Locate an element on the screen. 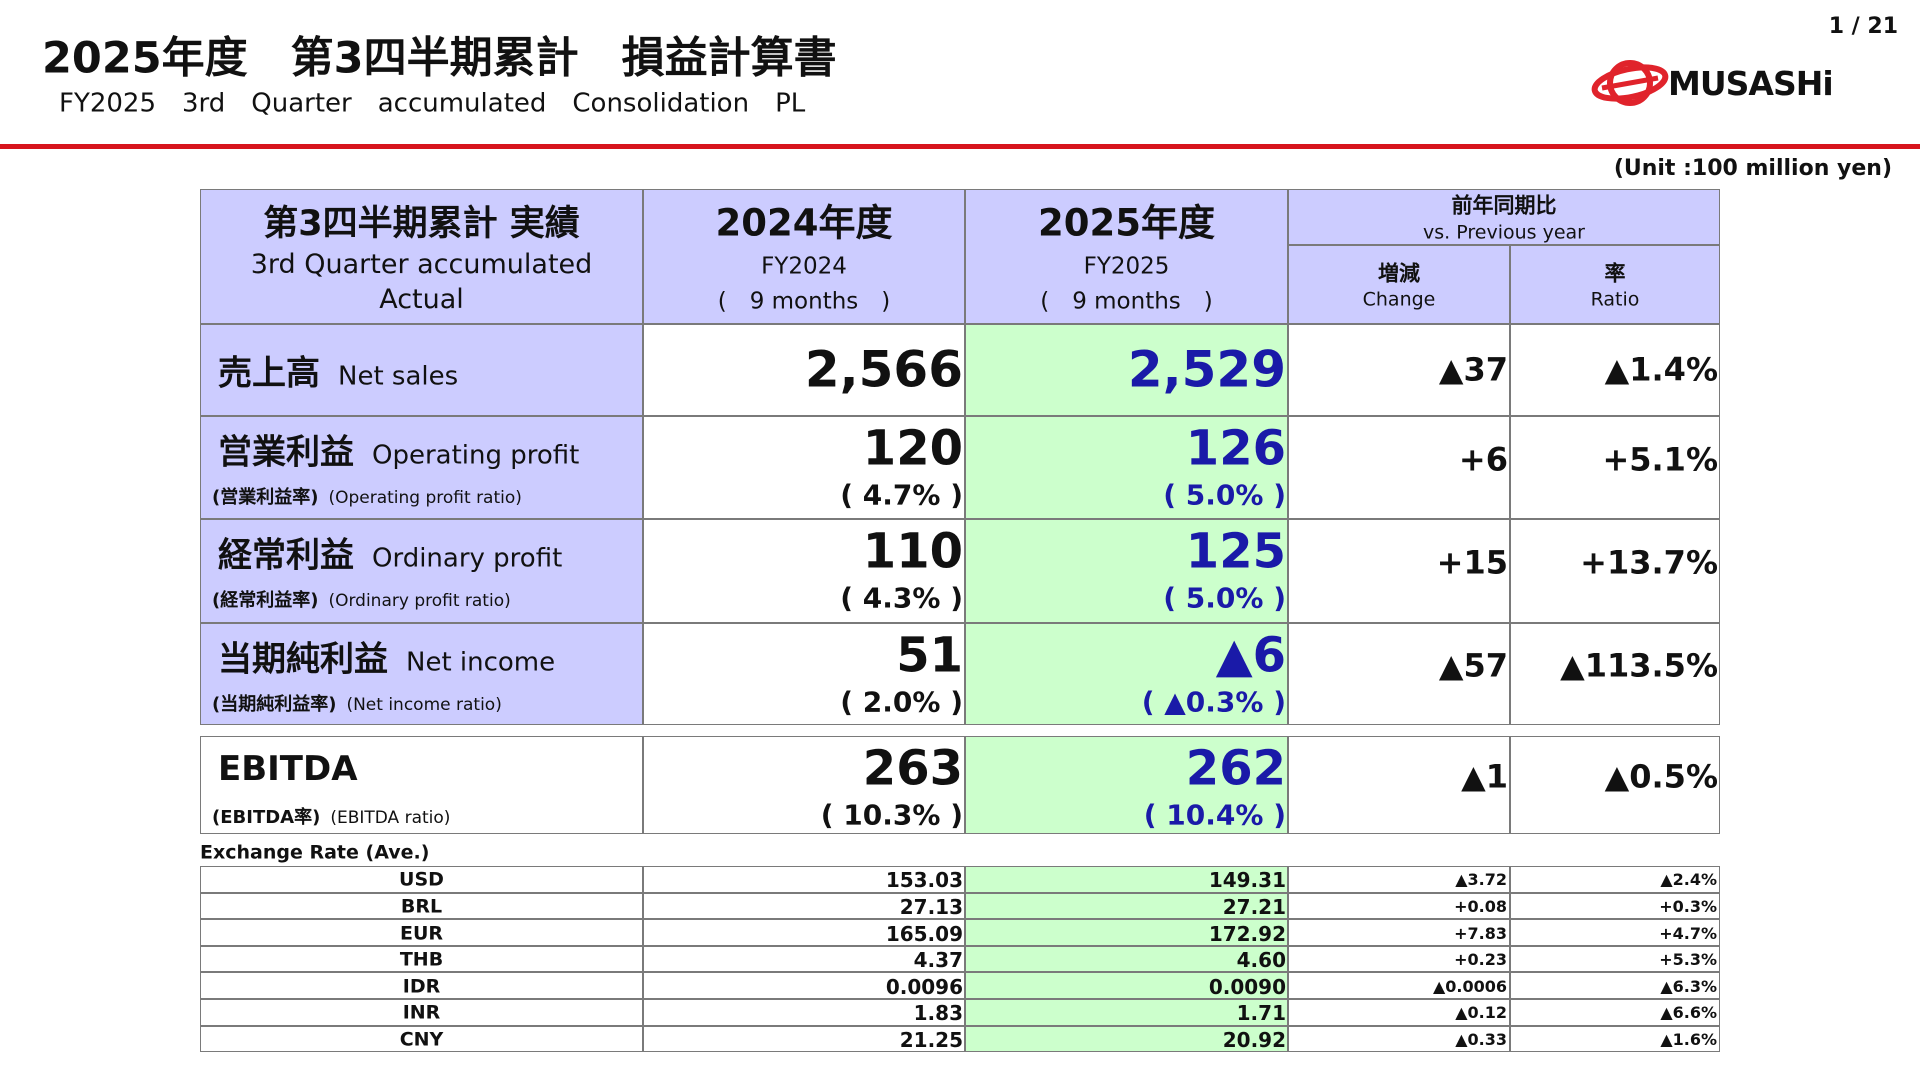  column-header: 増減 is located at coordinates (1399, 273).